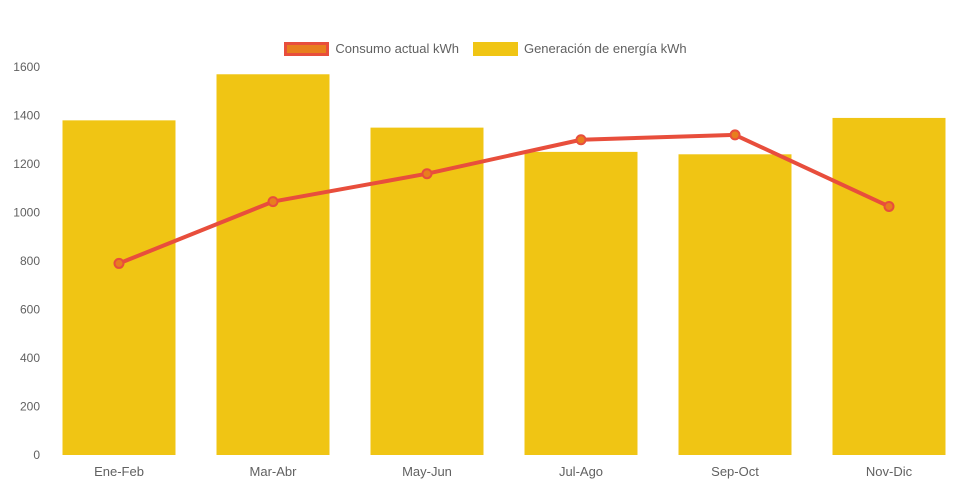  I want to click on legend-item-consumo: Consumo actual kWh, so click(371, 48).